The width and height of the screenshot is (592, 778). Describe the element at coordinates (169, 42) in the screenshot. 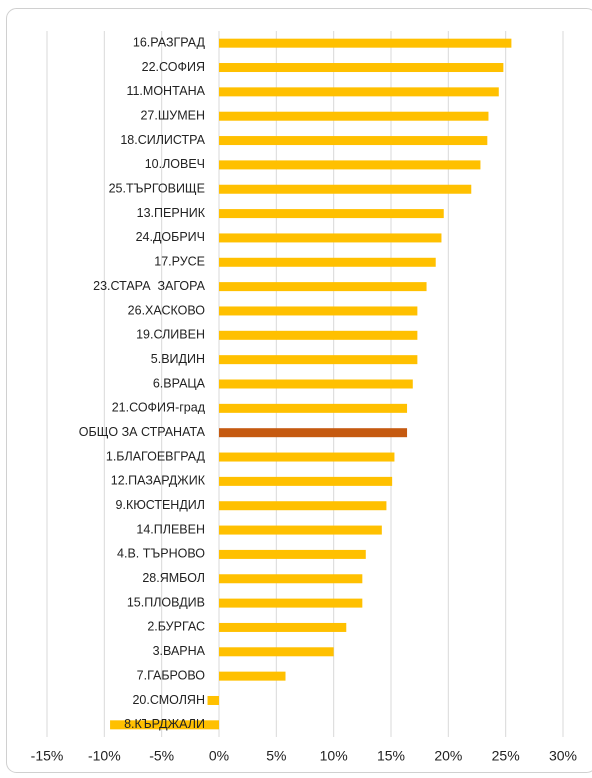

I see `y-tick-label: 16.РАЗГРАД` at that location.